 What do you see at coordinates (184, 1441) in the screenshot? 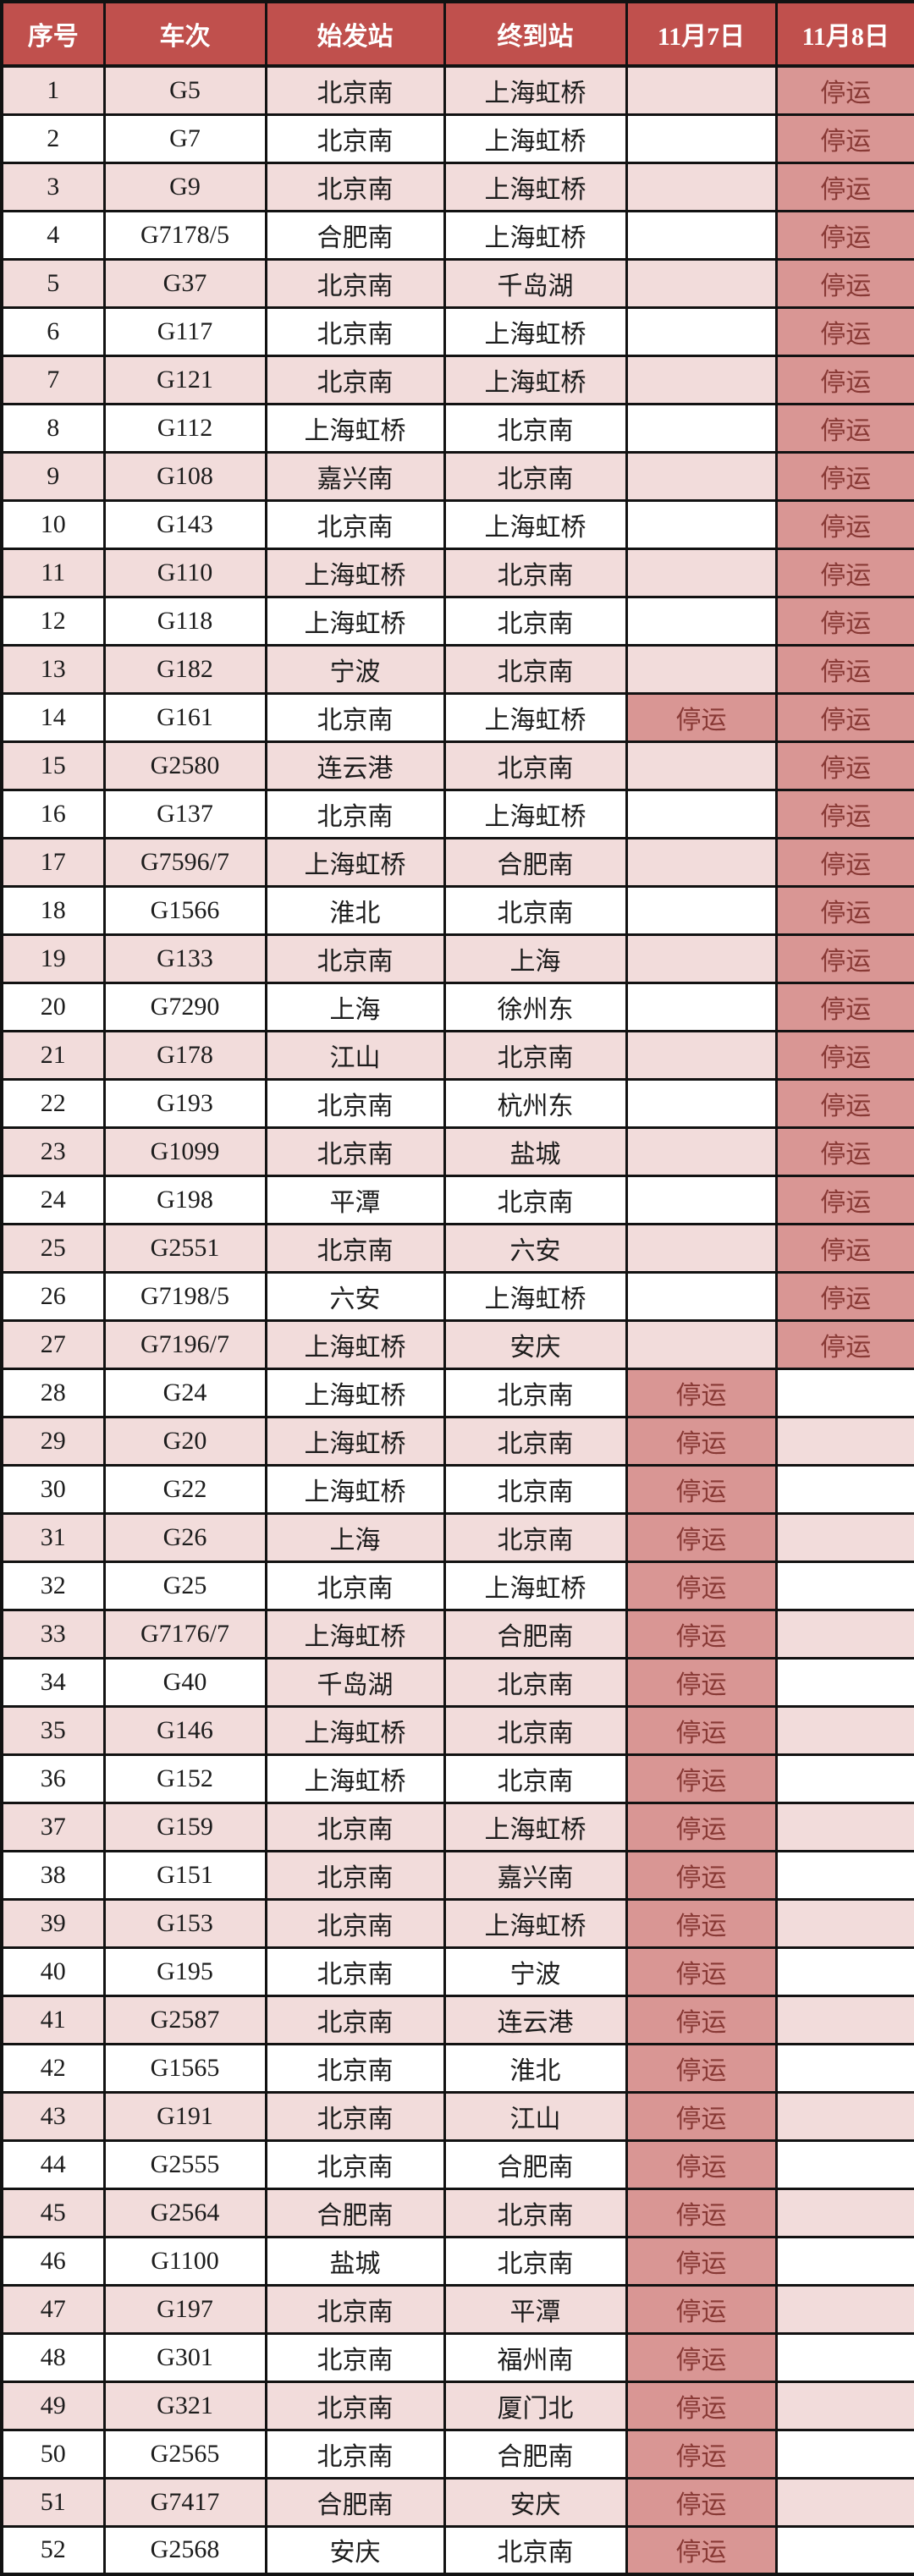
I see `train-number-cell: G20` at bounding box center [184, 1441].